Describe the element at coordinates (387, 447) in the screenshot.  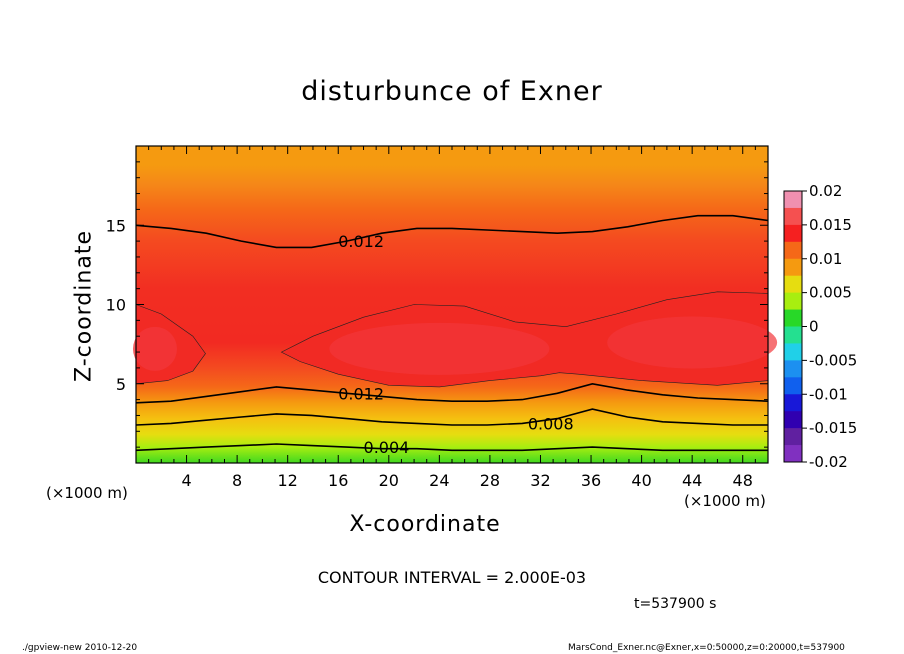
I see `contour-label-4: 0.004` at that location.